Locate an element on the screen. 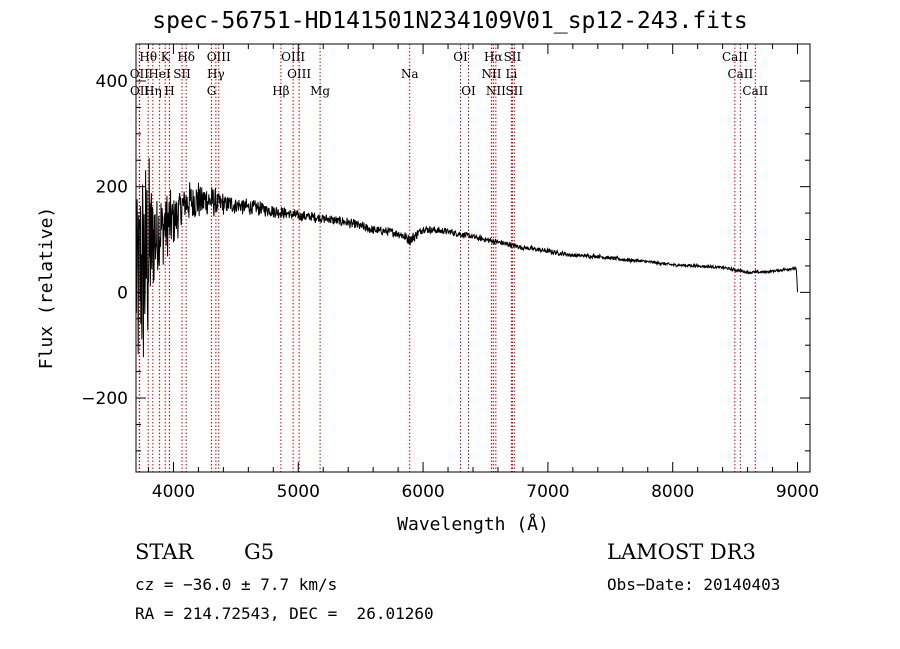 This screenshot has width=900, height=649. y-tick-label: 400 is located at coordinates (112, 82).